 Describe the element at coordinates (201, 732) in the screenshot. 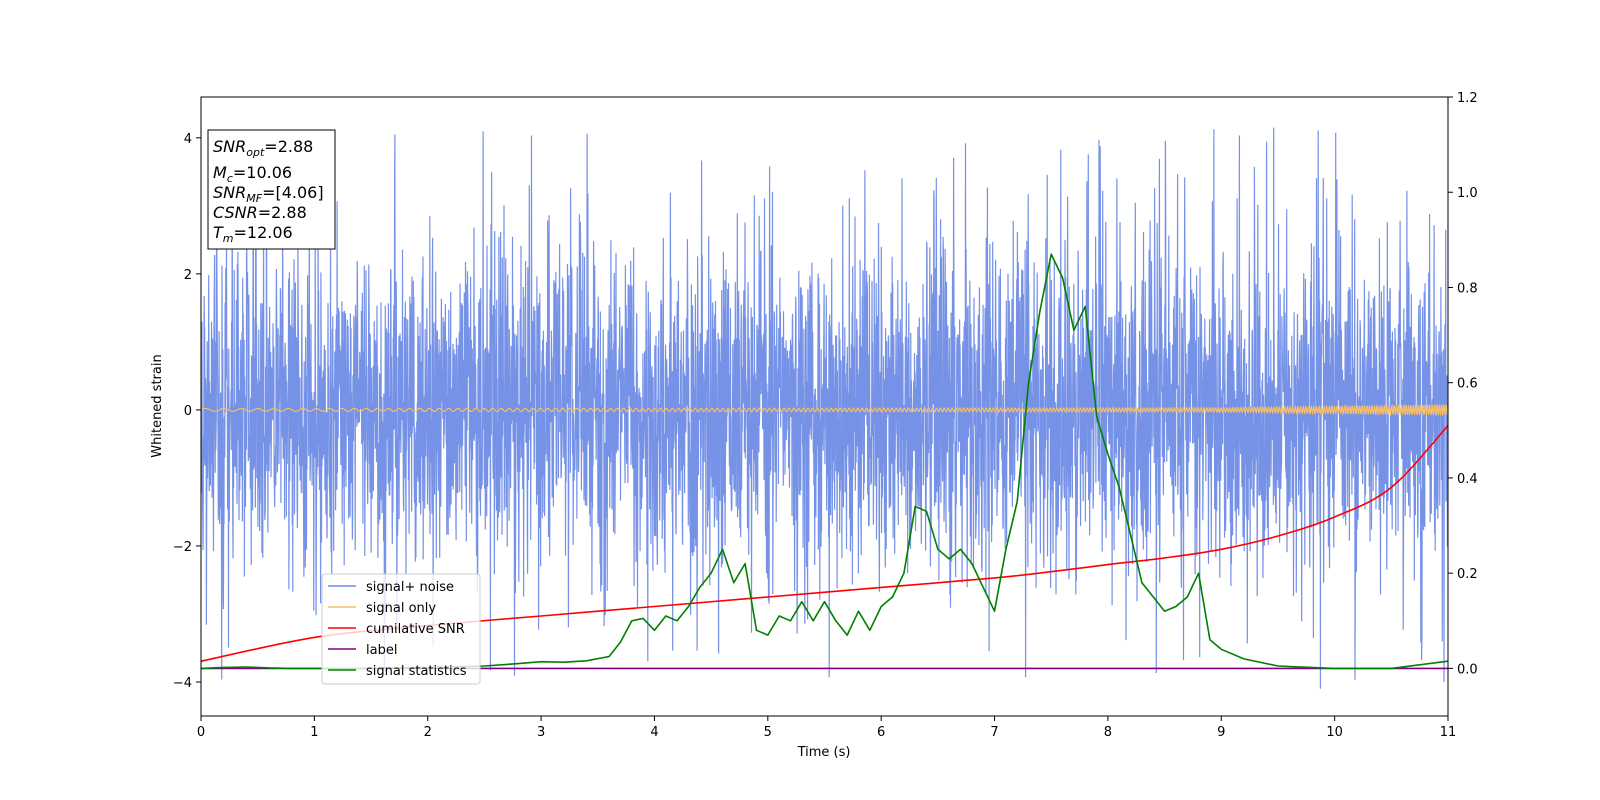

I see `x-tick-label: 0` at that location.